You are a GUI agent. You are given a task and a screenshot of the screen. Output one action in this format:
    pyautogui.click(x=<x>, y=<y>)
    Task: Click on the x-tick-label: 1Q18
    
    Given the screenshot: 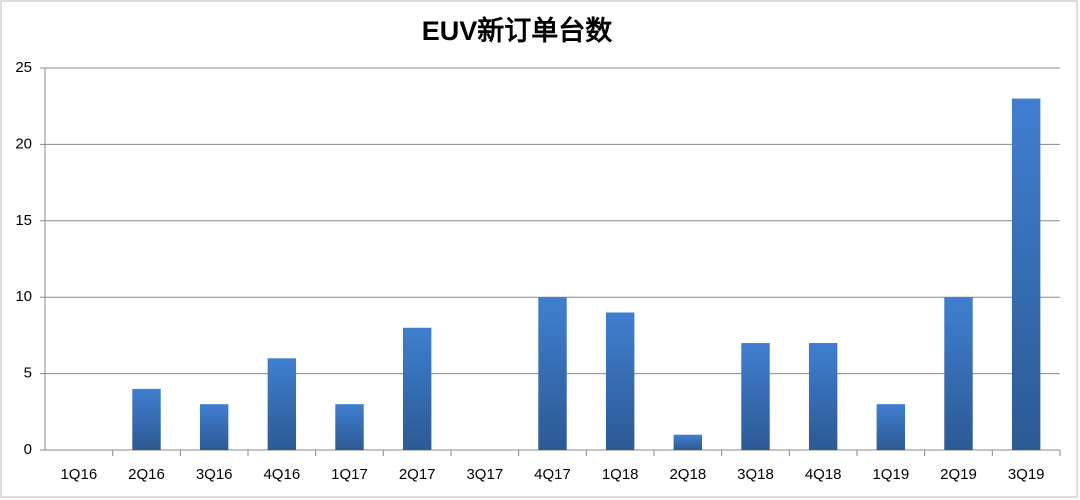 What is the action you would take?
    pyautogui.click(x=620, y=474)
    